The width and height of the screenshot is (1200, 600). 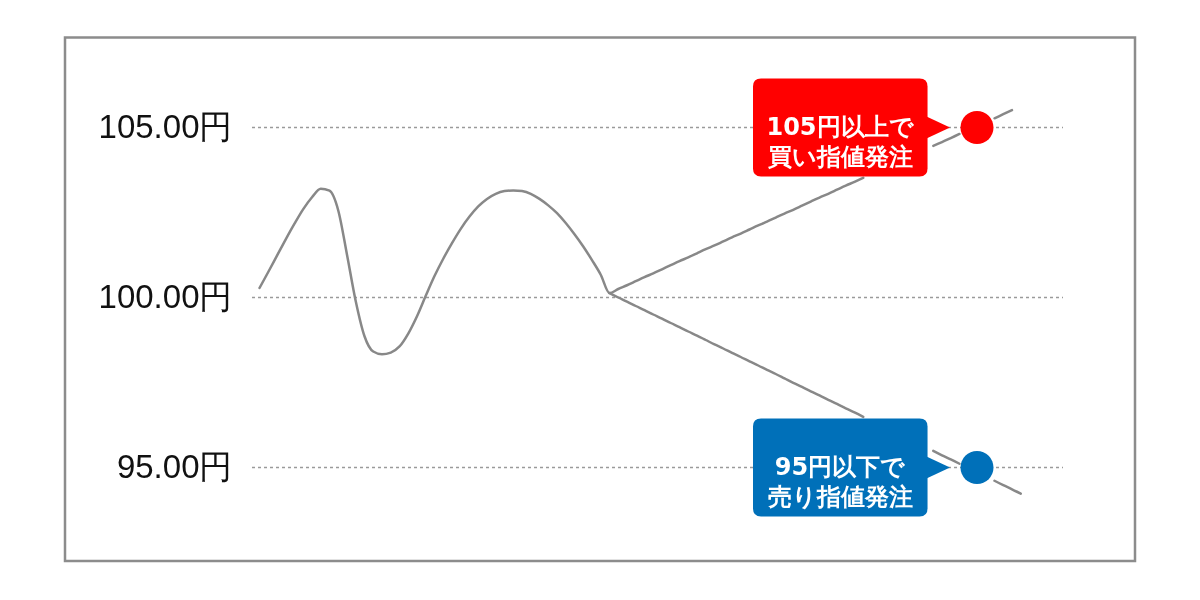 I want to click on annotation: 95円以下で売り指値発注, so click(x=840, y=481).